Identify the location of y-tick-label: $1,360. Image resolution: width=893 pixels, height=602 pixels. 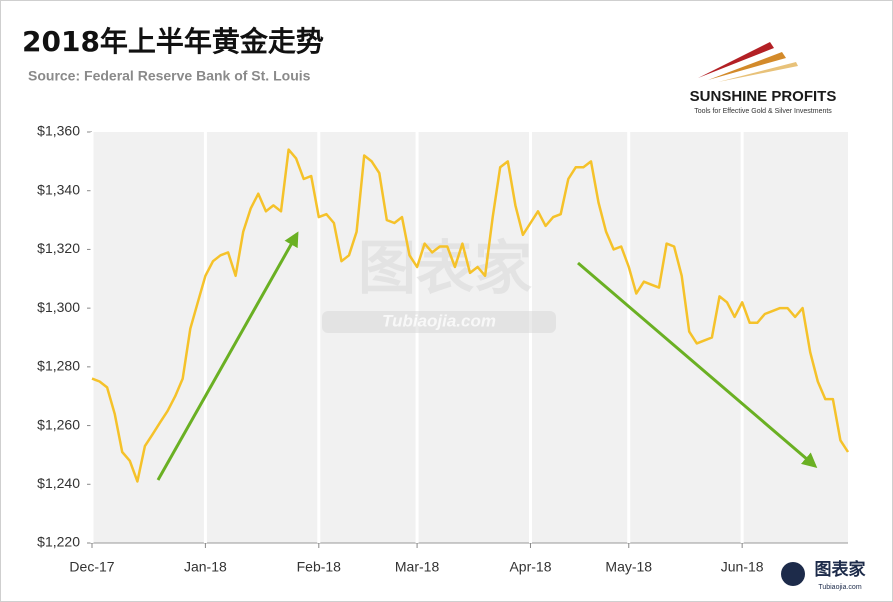
(58, 131).